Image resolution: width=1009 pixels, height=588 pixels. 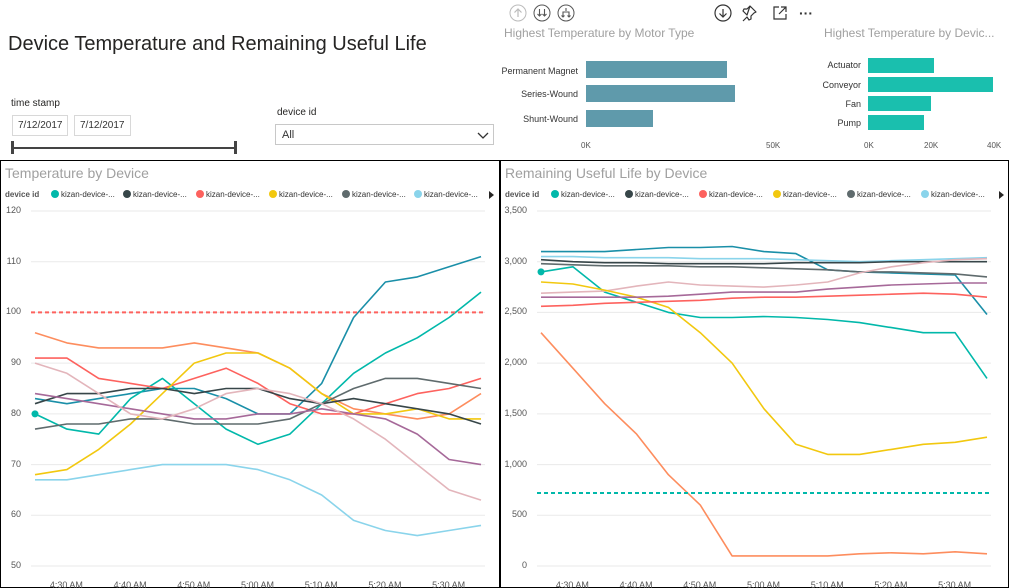 What do you see at coordinates (636, 584) in the screenshot?
I see `rul-x-tick: 4:40 AM` at bounding box center [636, 584].